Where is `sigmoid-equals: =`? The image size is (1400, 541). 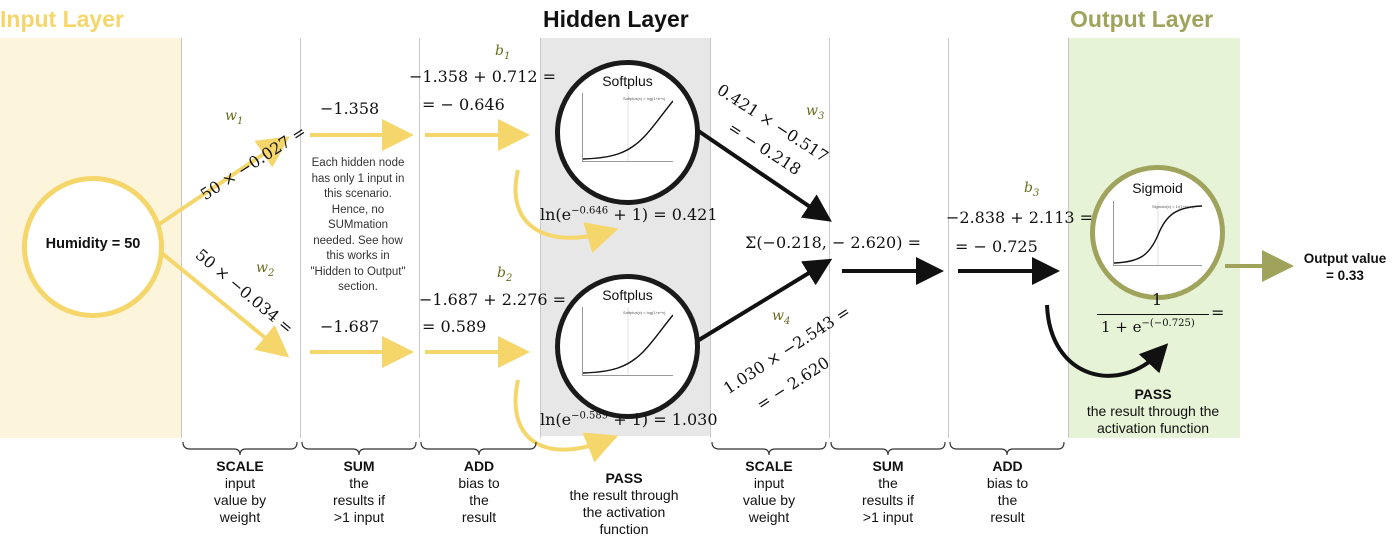
sigmoid-equals: = is located at coordinates (1218, 312).